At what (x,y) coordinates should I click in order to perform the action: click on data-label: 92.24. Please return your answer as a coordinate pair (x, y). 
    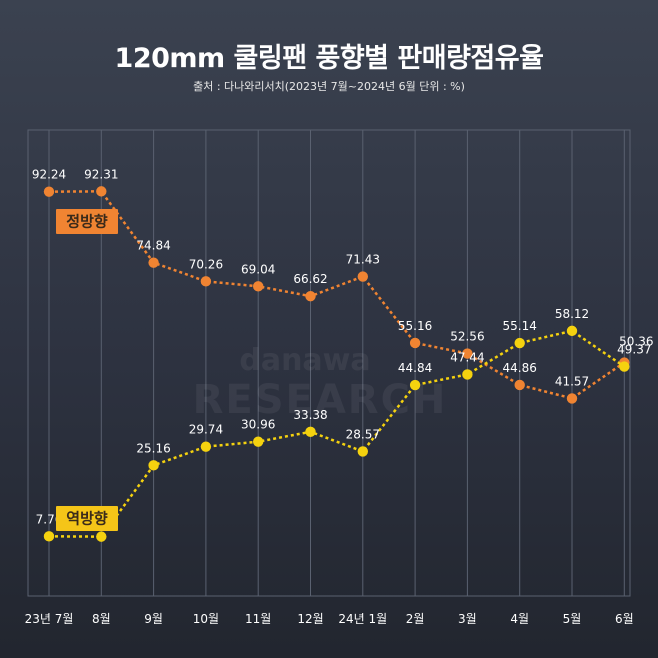
    Looking at the image, I should click on (49, 175).